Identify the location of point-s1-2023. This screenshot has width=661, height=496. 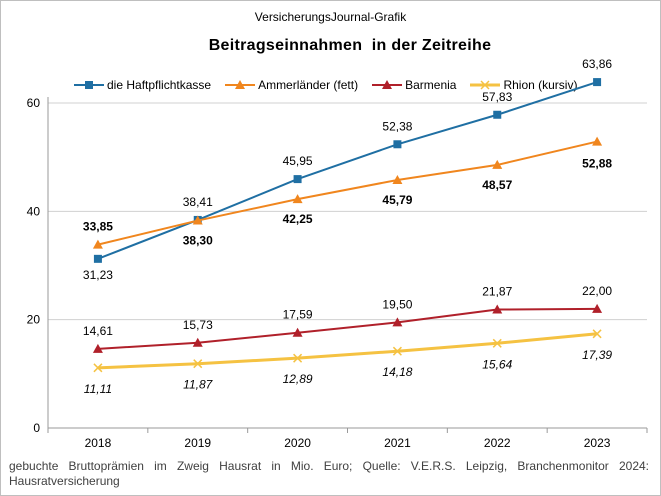
(597, 141).